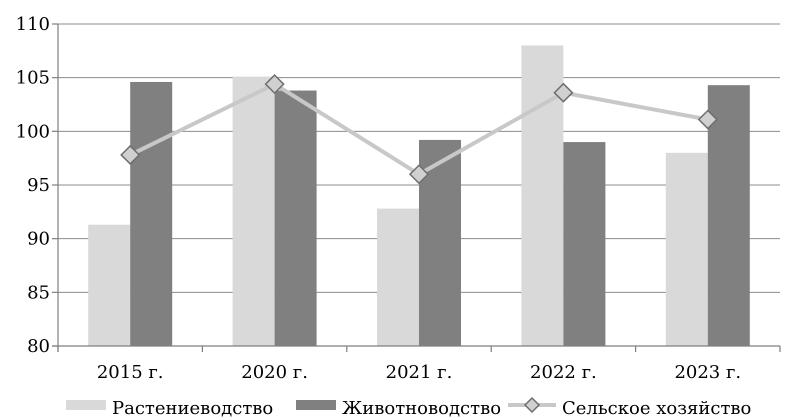 The width and height of the screenshot is (787, 420). I want to click on x-tick-label: 2020 г., so click(274, 372).